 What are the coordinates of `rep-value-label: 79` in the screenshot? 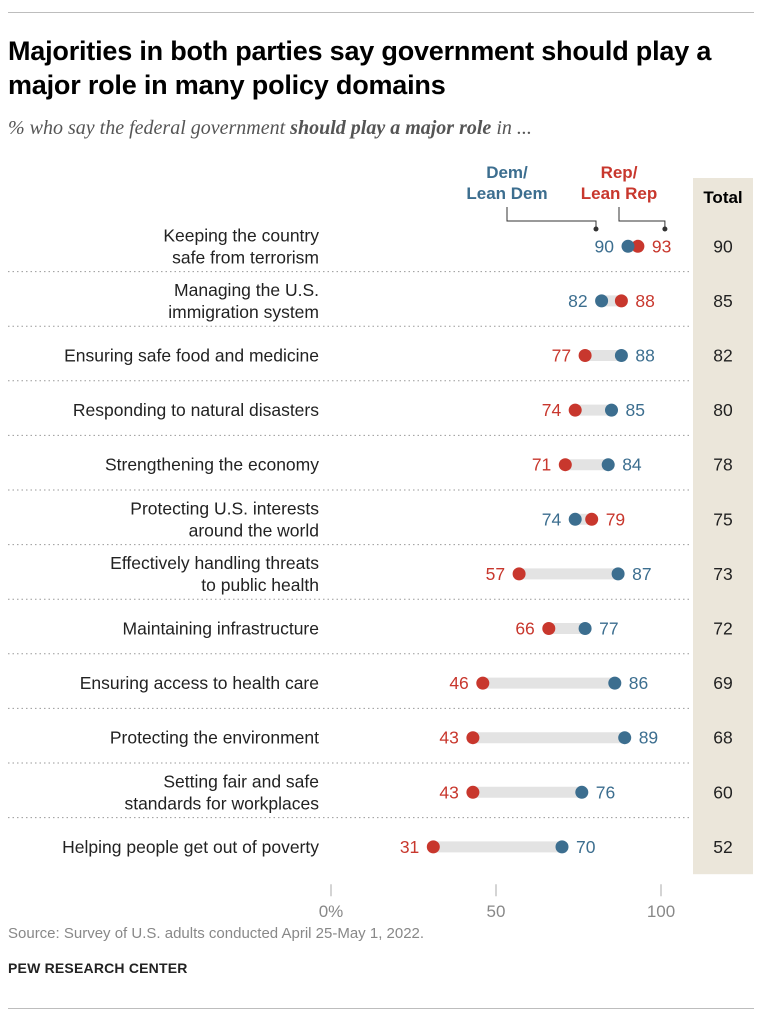 It's located at (615, 519).